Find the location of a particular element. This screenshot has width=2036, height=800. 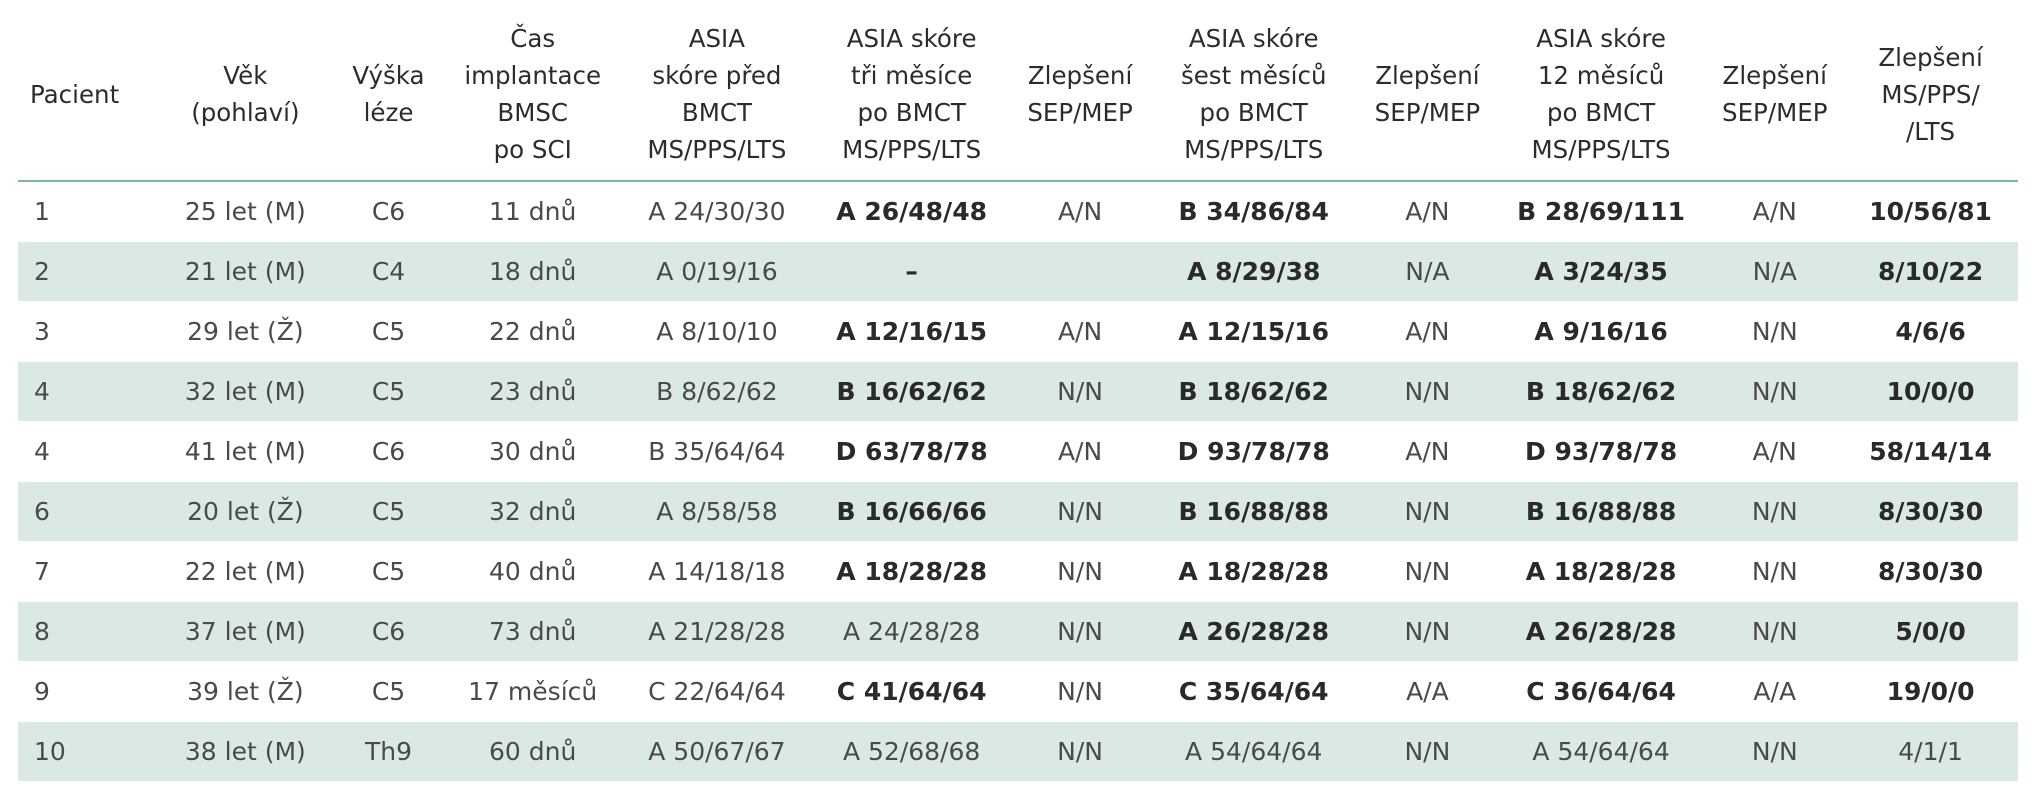

cell-asia-6m: A 8/29/38 is located at coordinates (1253, 271).